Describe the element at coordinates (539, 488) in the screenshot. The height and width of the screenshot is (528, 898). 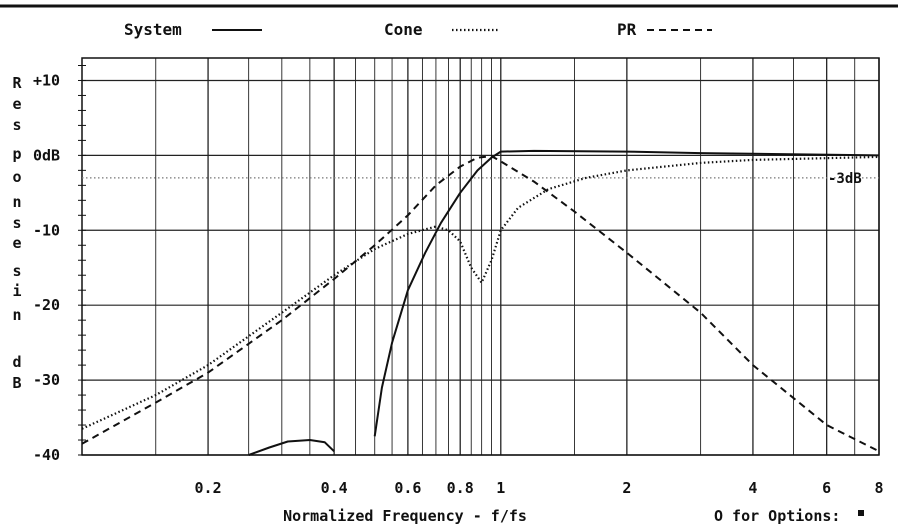
I see `x-tick-labels: 0.2 0.4 0.6 0.8 1 2 4 6 8` at that location.